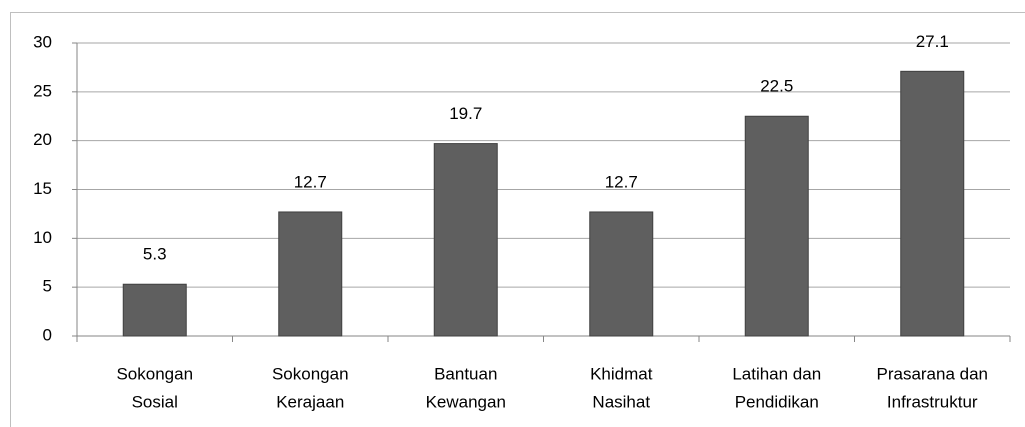 The image size is (1025, 427). What do you see at coordinates (310, 401) in the screenshot?
I see `x-tick-label: Kerajaan` at bounding box center [310, 401].